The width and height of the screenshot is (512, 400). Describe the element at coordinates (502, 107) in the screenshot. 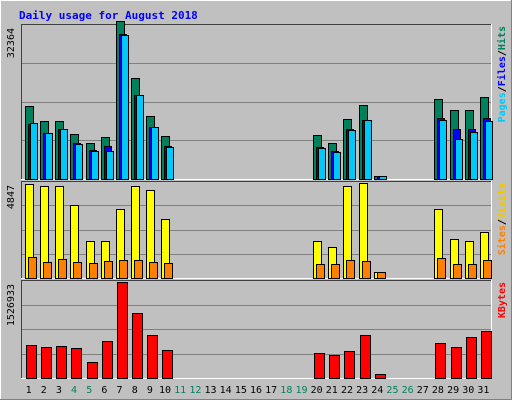

I see `legend-entry-pages: Pages` at that location.